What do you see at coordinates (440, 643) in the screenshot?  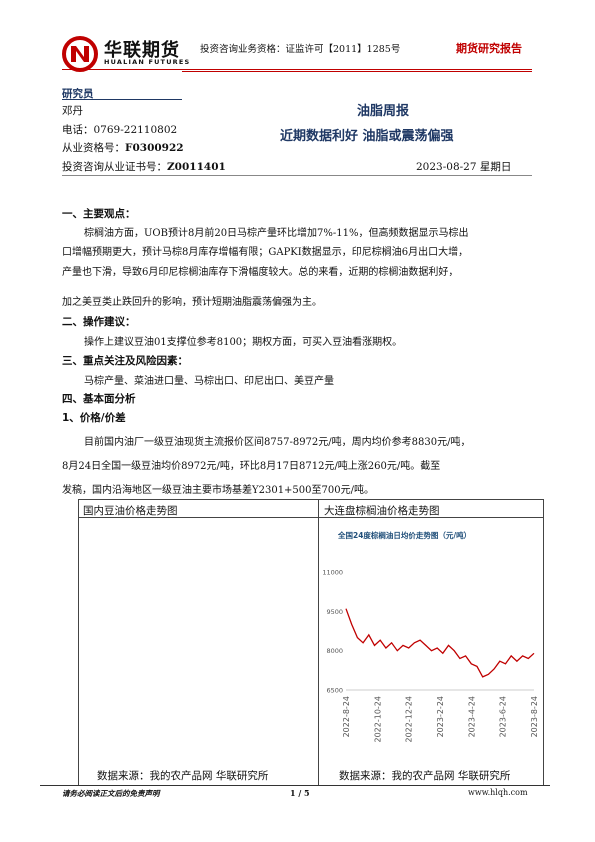 I see `price-series-line` at bounding box center [440, 643].